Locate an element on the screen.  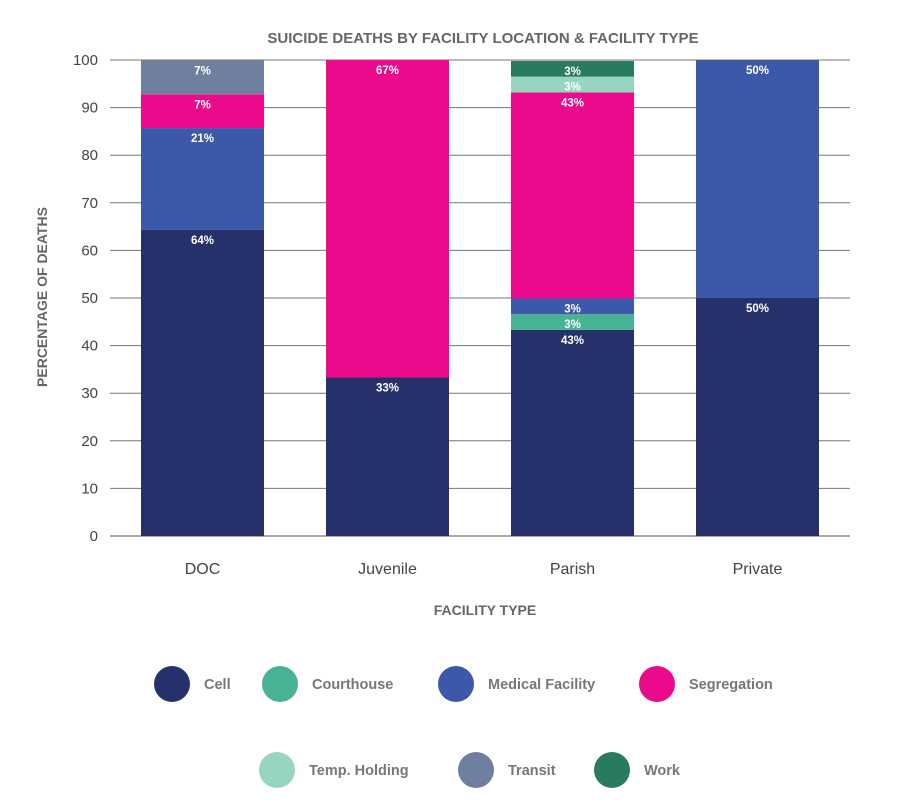
y-axis-title: PERCENTAGE OF DEATHS is located at coordinates (42, 297).